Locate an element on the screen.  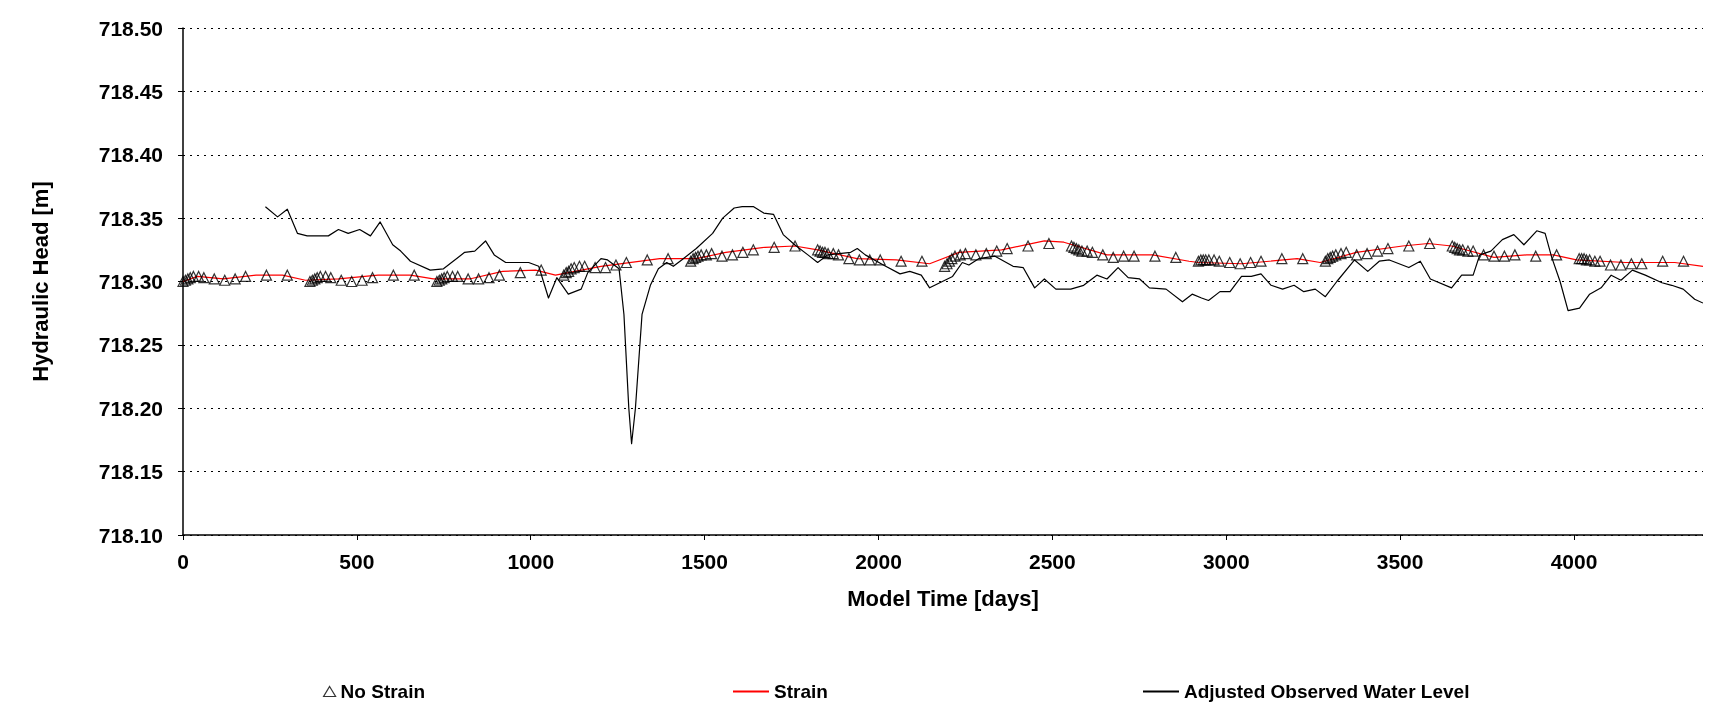
y-tick-label: 718.30 is located at coordinates (130, 281).